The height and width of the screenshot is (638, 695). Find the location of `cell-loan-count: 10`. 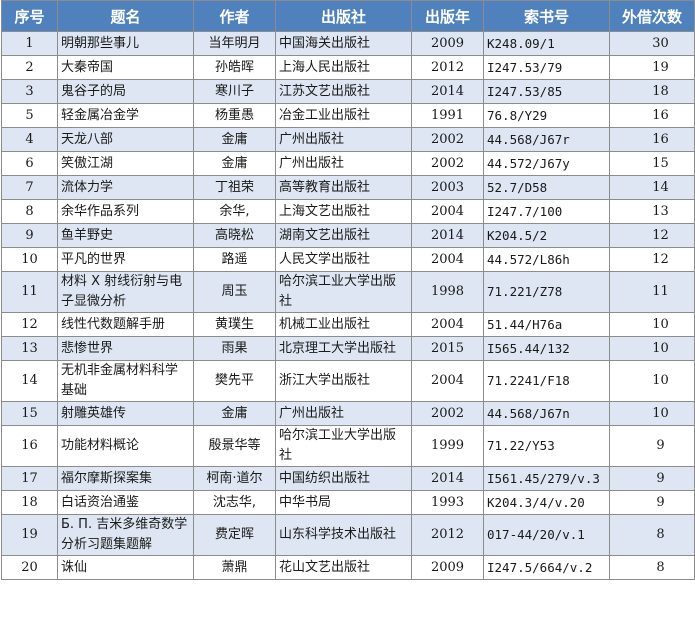

cell-loan-count: 10 is located at coordinates (652, 381).